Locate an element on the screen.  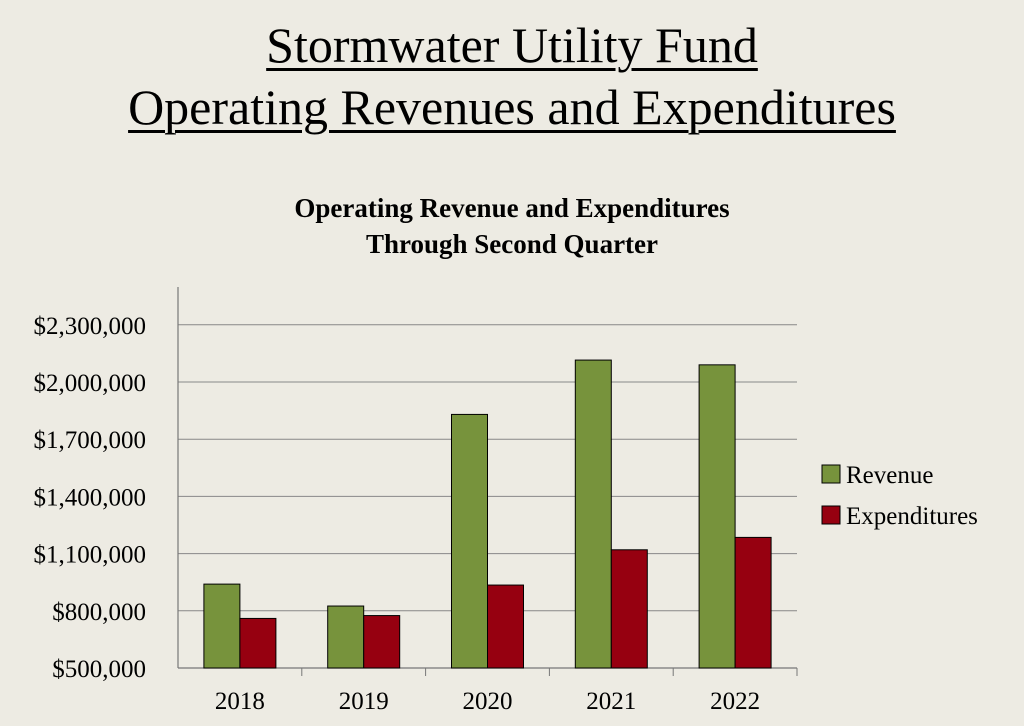
chart-title-line1: Operating Revenue and Expenditures is located at coordinates (512, 208).